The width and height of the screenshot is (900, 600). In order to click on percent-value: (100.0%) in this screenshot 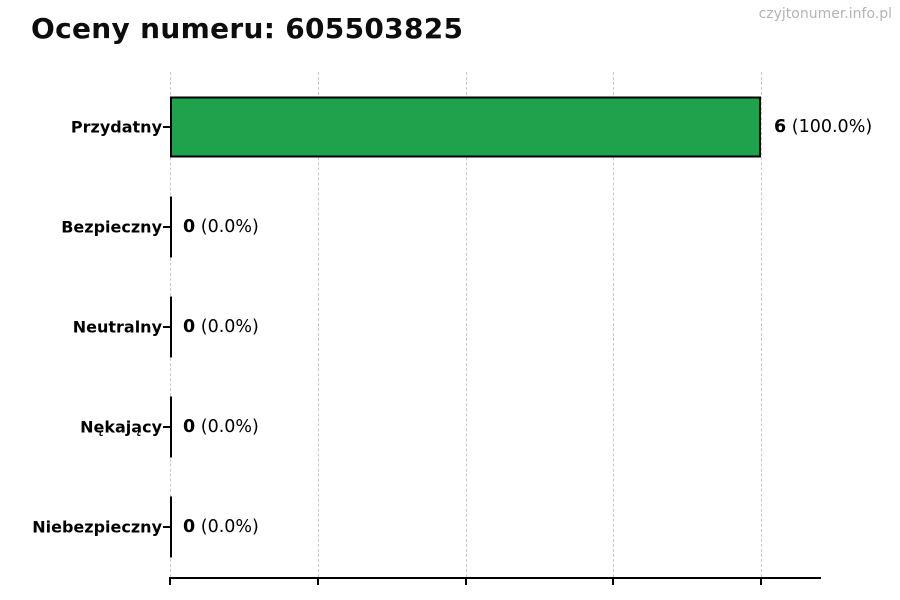, I will do `click(832, 127)`.